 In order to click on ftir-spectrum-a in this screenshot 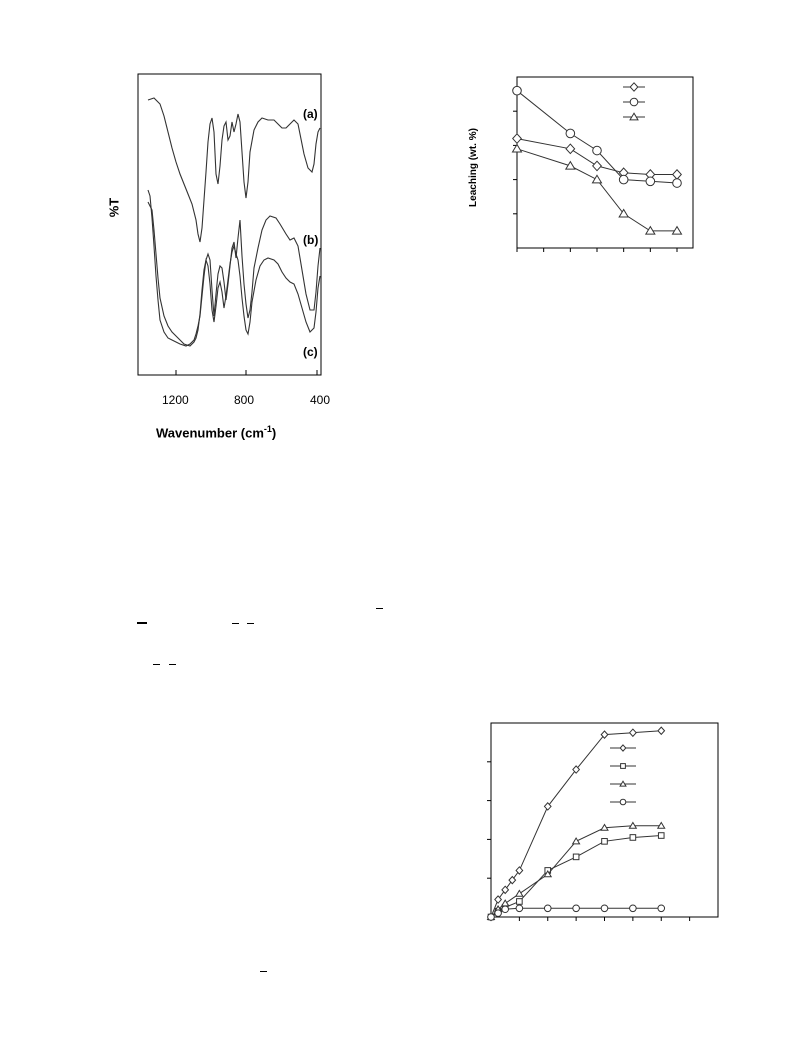, I will do `click(234, 170)`.